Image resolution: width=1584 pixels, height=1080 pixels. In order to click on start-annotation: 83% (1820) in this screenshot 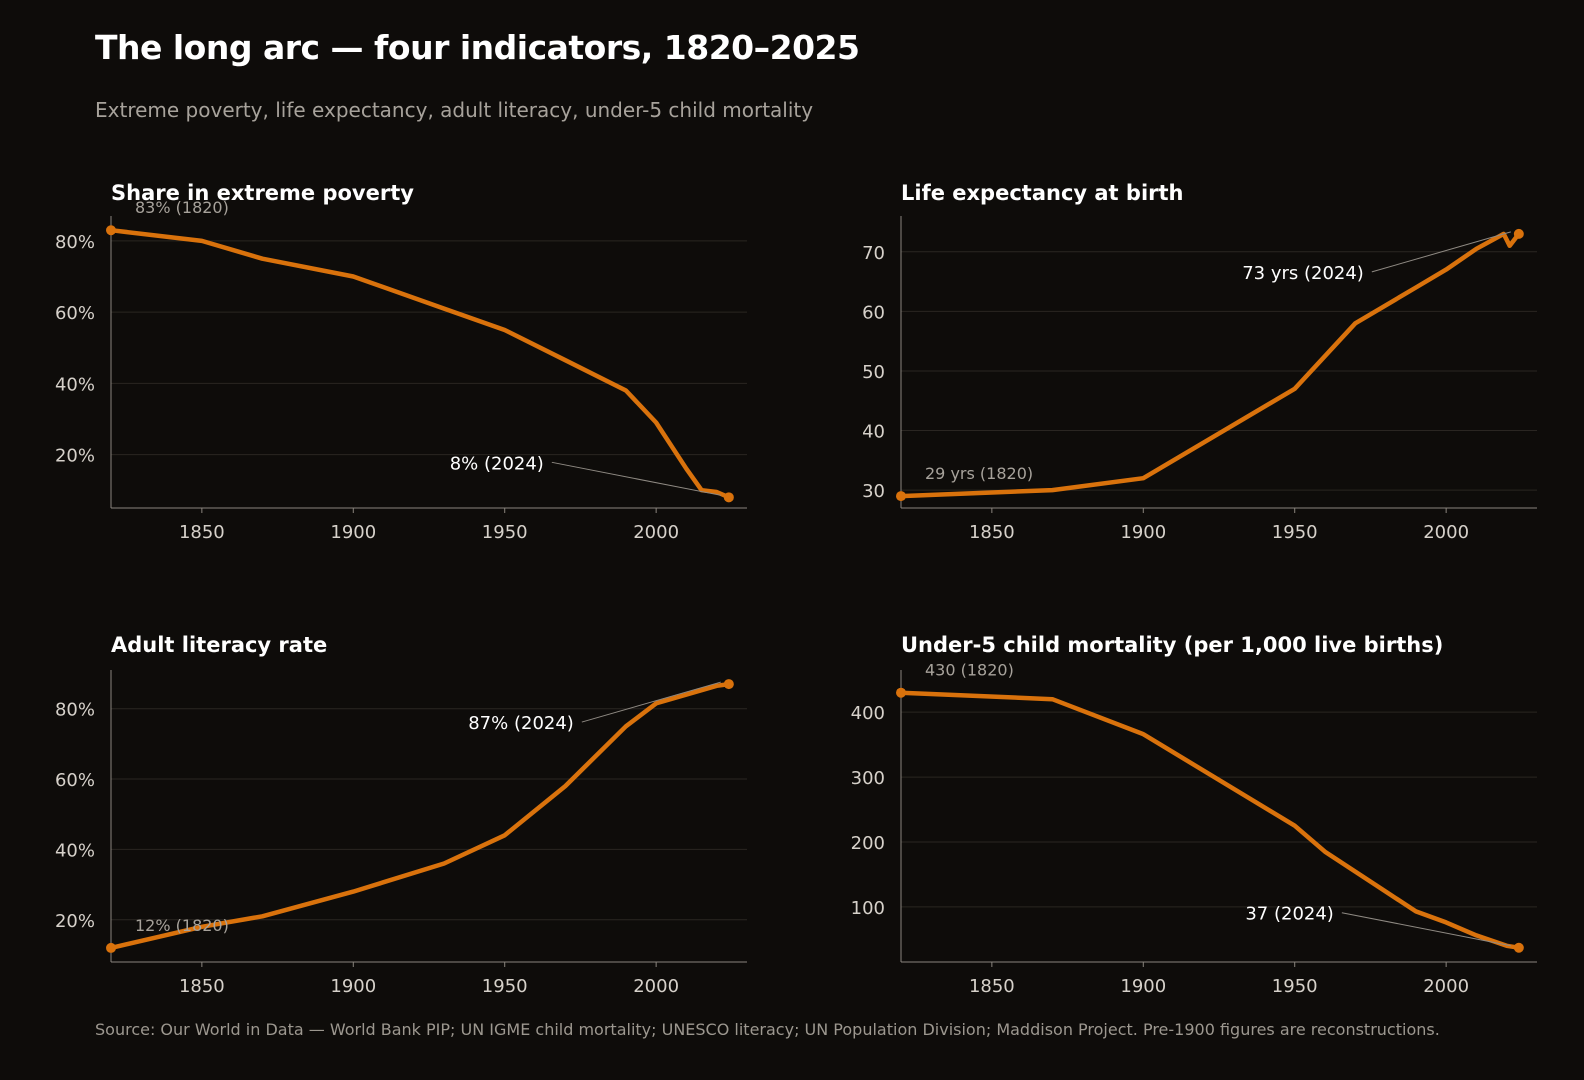, I will do `click(182, 207)`.